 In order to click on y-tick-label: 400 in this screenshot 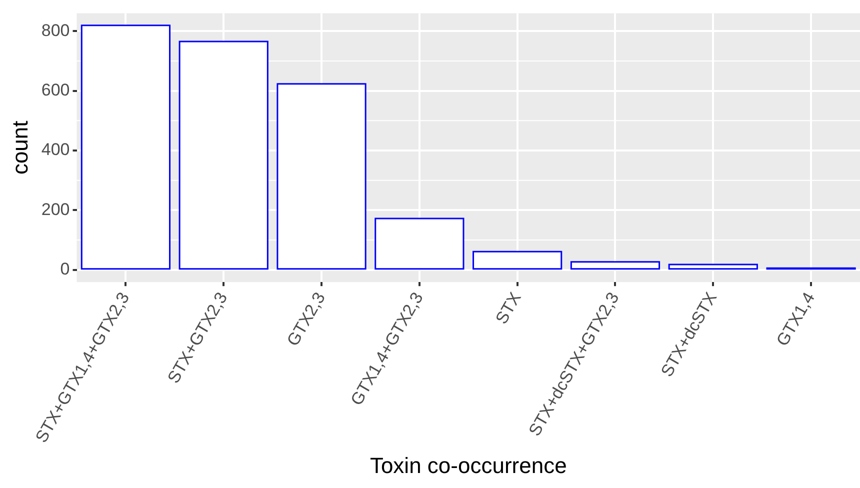, I will do `click(55, 150)`.